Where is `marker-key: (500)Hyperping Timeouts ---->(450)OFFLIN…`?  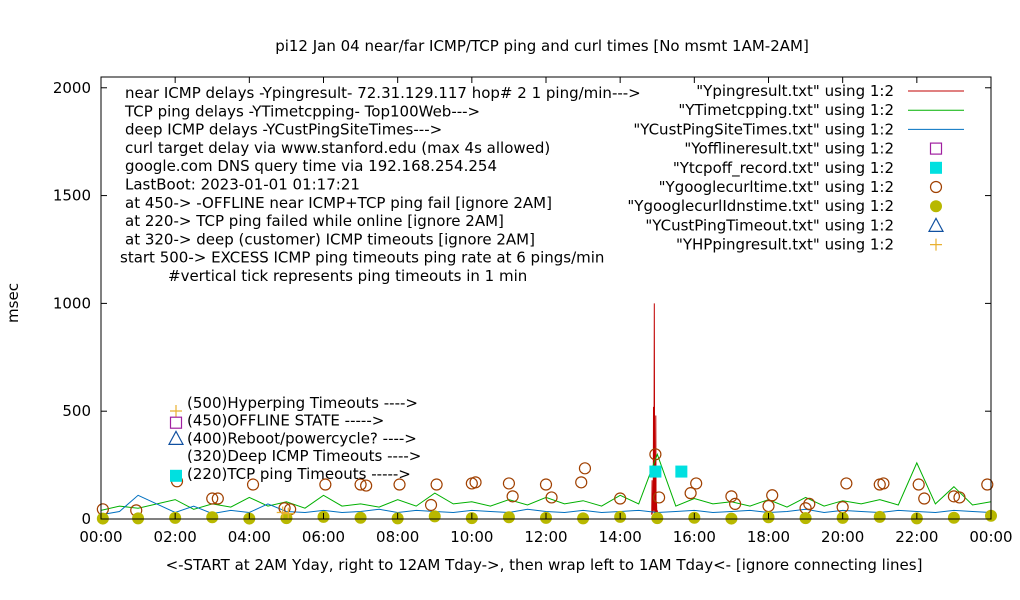 marker-key: (500)Hyperping Timeouts ---->(450)OFFLIN… is located at coordinates (294, 438).